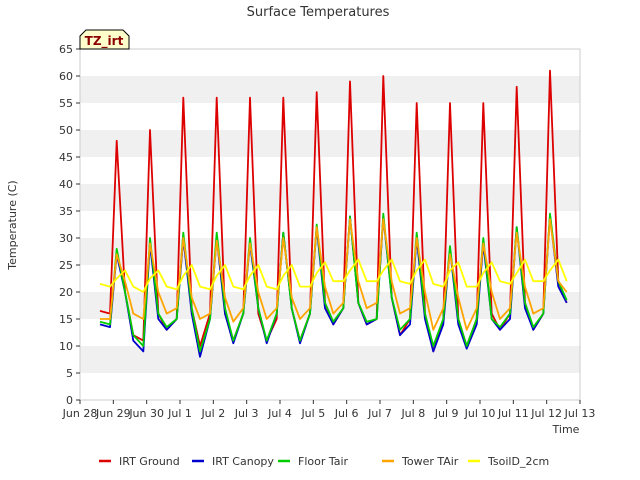 The image size is (640, 480). Describe the element at coordinates (279, 413) in the screenshot. I see `x-tick-label: Jul 4` at that location.